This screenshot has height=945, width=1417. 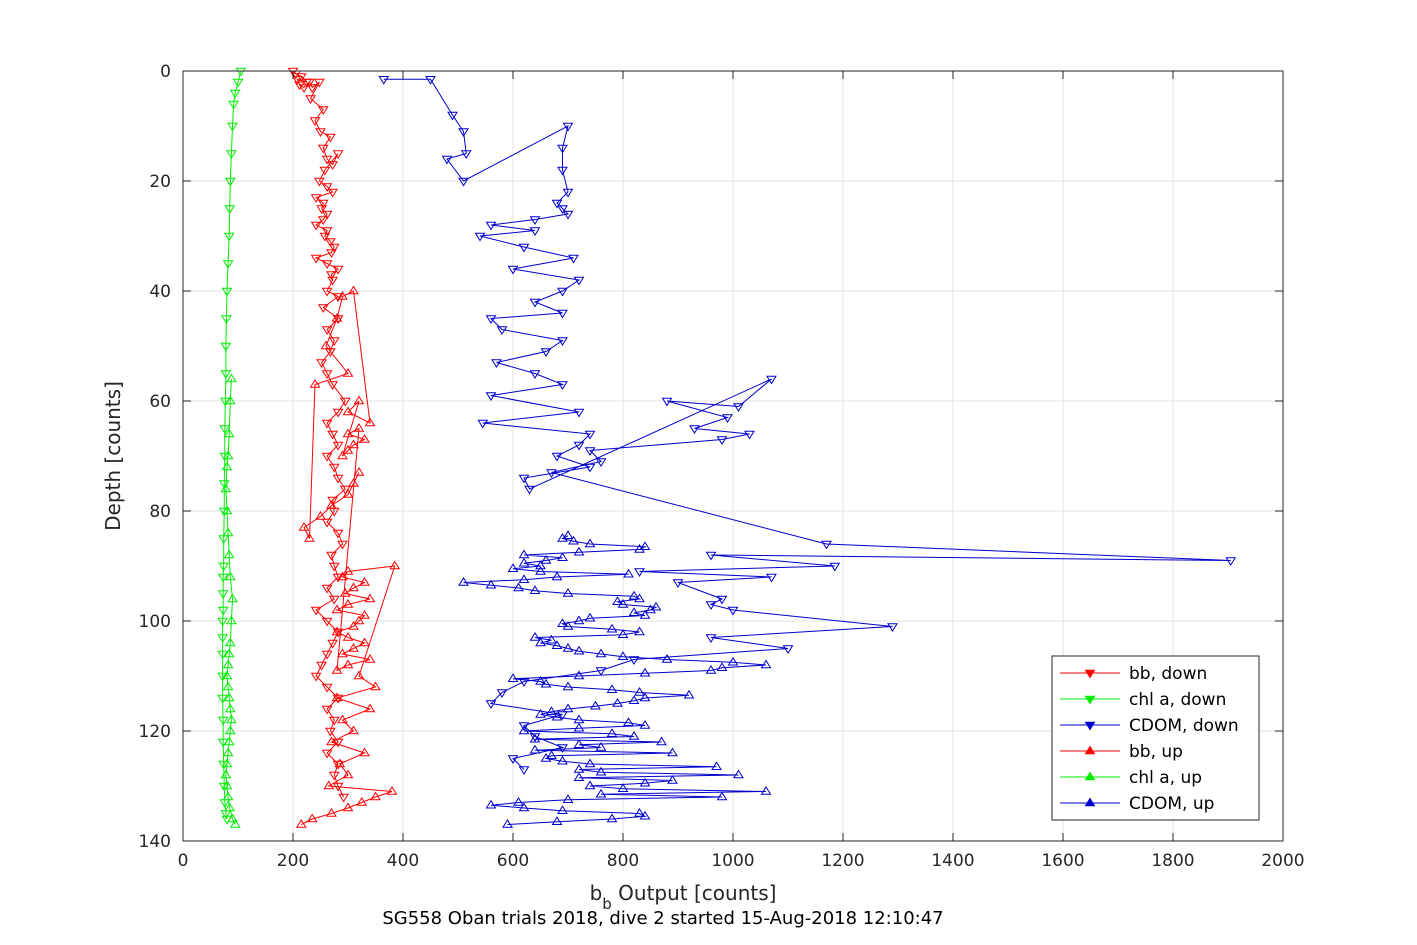 I want to click on legend-item: chl a, down, so click(x=1143, y=700).